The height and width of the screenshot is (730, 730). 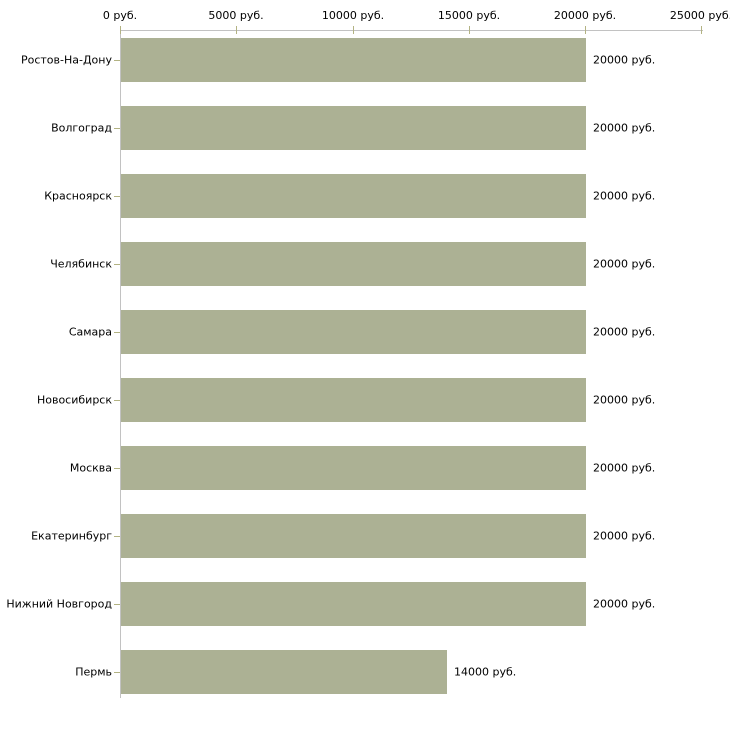 What do you see at coordinates (78, 196) in the screenshot?
I see `category-label: Красноярск` at bounding box center [78, 196].